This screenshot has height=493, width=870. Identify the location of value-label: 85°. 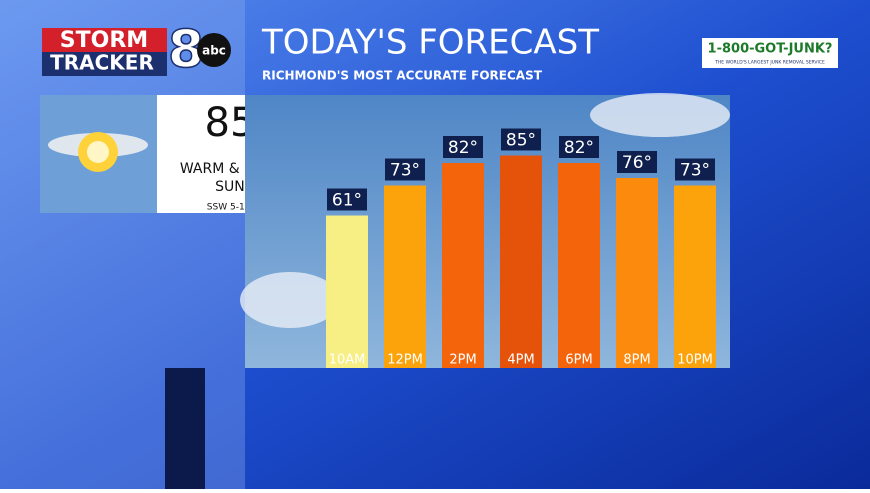
(521, 141).